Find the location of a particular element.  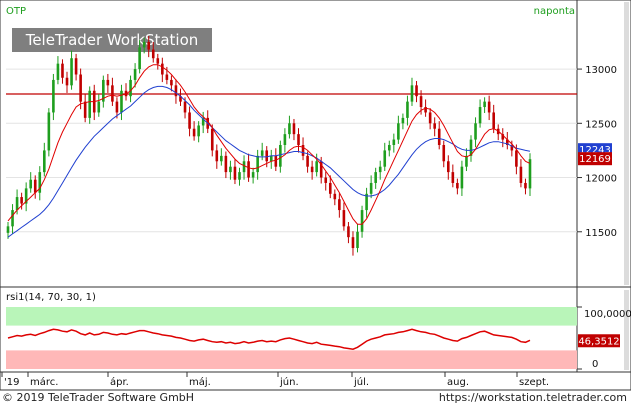

price-tick-labels: 11500 12000 12500 13000 is located at coordinates (597, 152).